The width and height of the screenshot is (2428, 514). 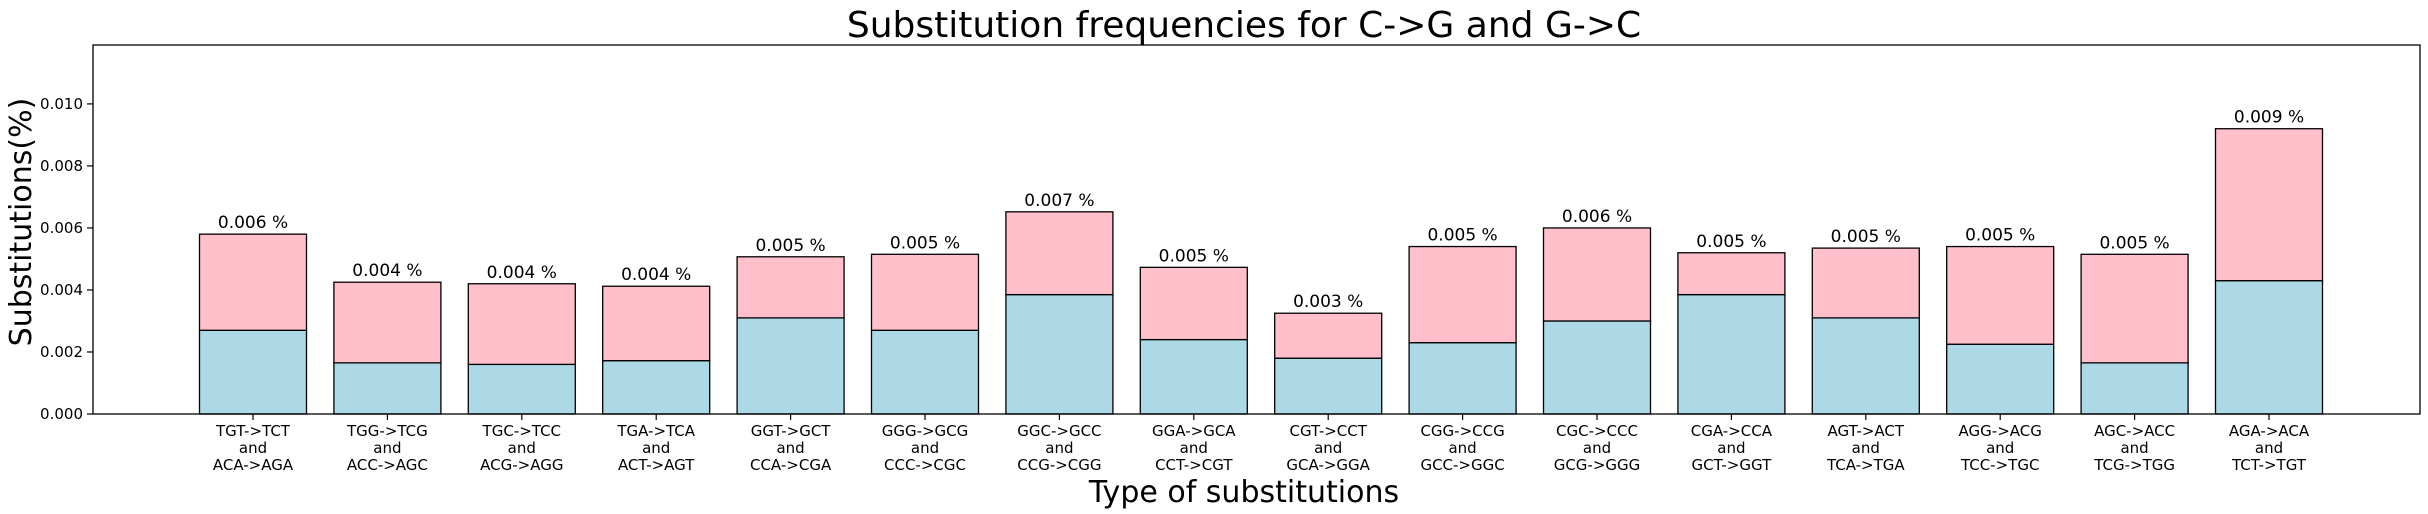 What do you see at coordinates (2134, 465) in the screenshot?
I see `x-tick-label-line: TCG->TGG` at bounding box center [2134, 465].